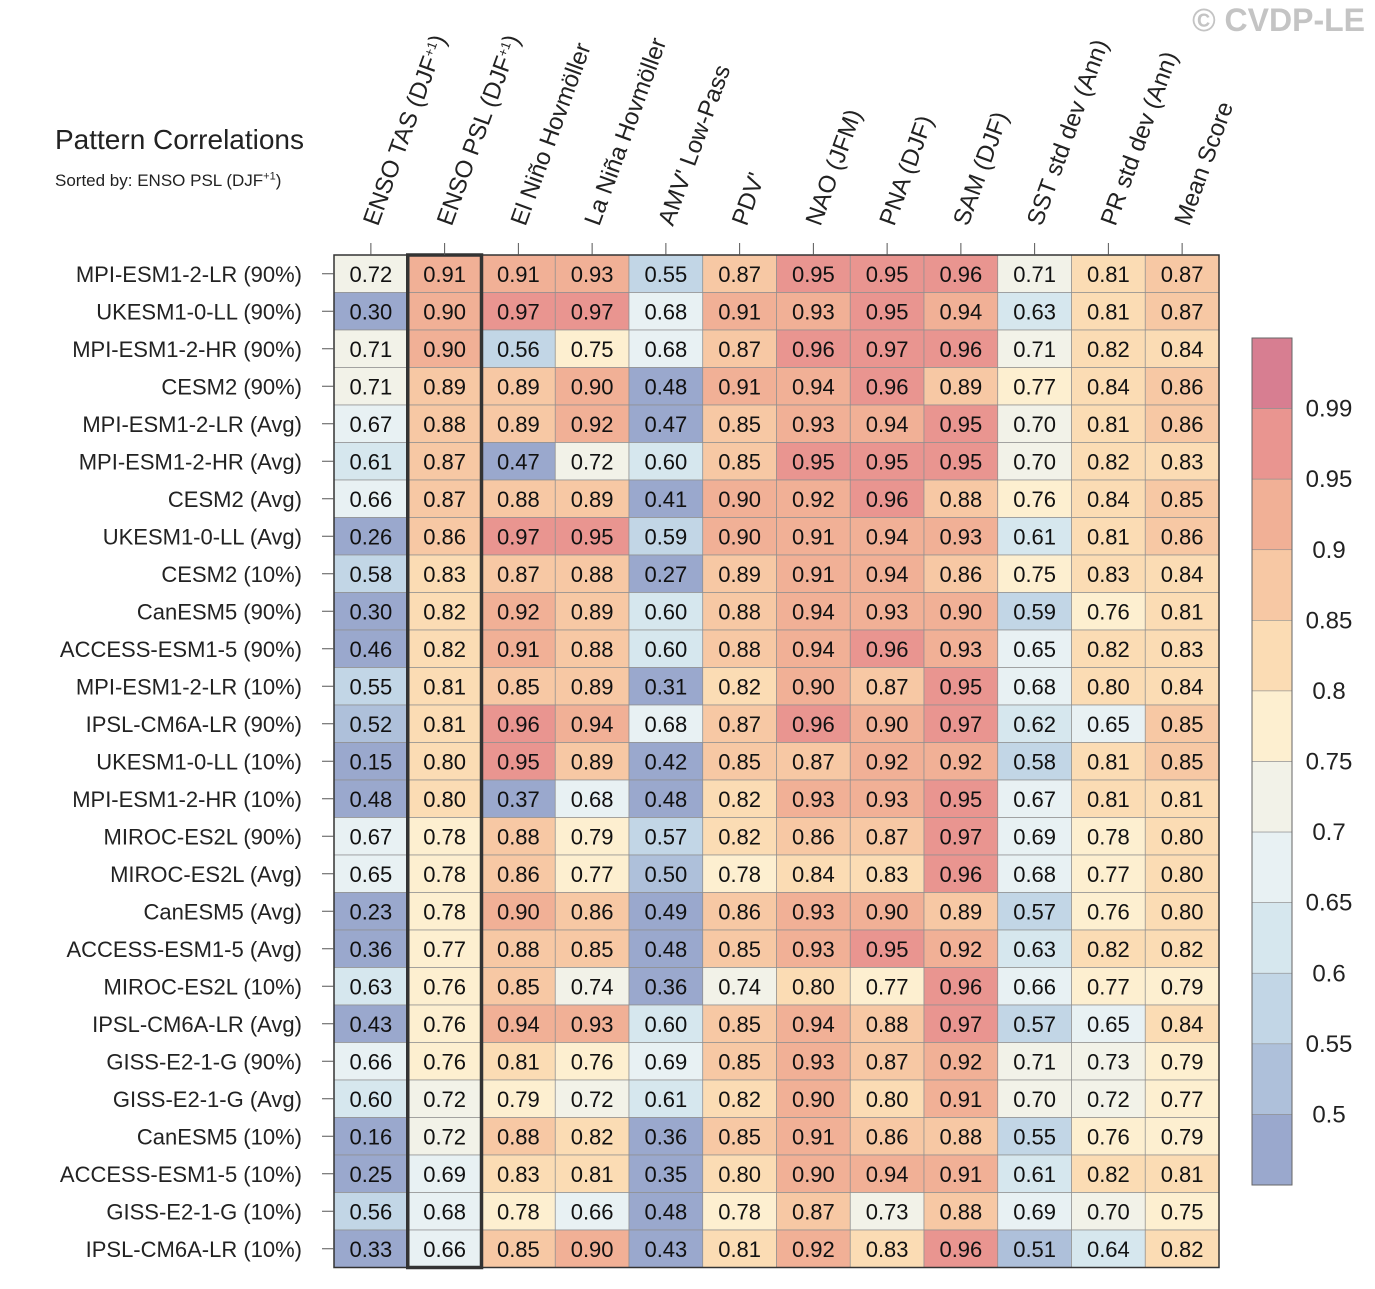  I want to click on cell-value-label: 0.84, so click(1182, 686).